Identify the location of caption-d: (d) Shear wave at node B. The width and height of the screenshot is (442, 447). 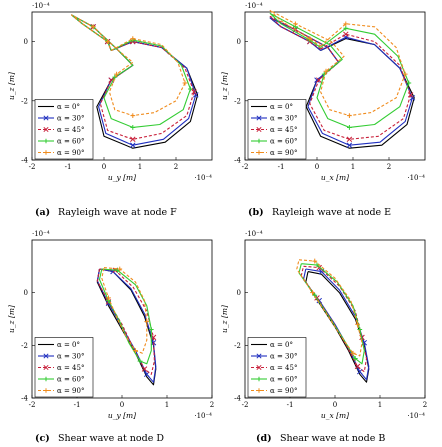
(320, 438).